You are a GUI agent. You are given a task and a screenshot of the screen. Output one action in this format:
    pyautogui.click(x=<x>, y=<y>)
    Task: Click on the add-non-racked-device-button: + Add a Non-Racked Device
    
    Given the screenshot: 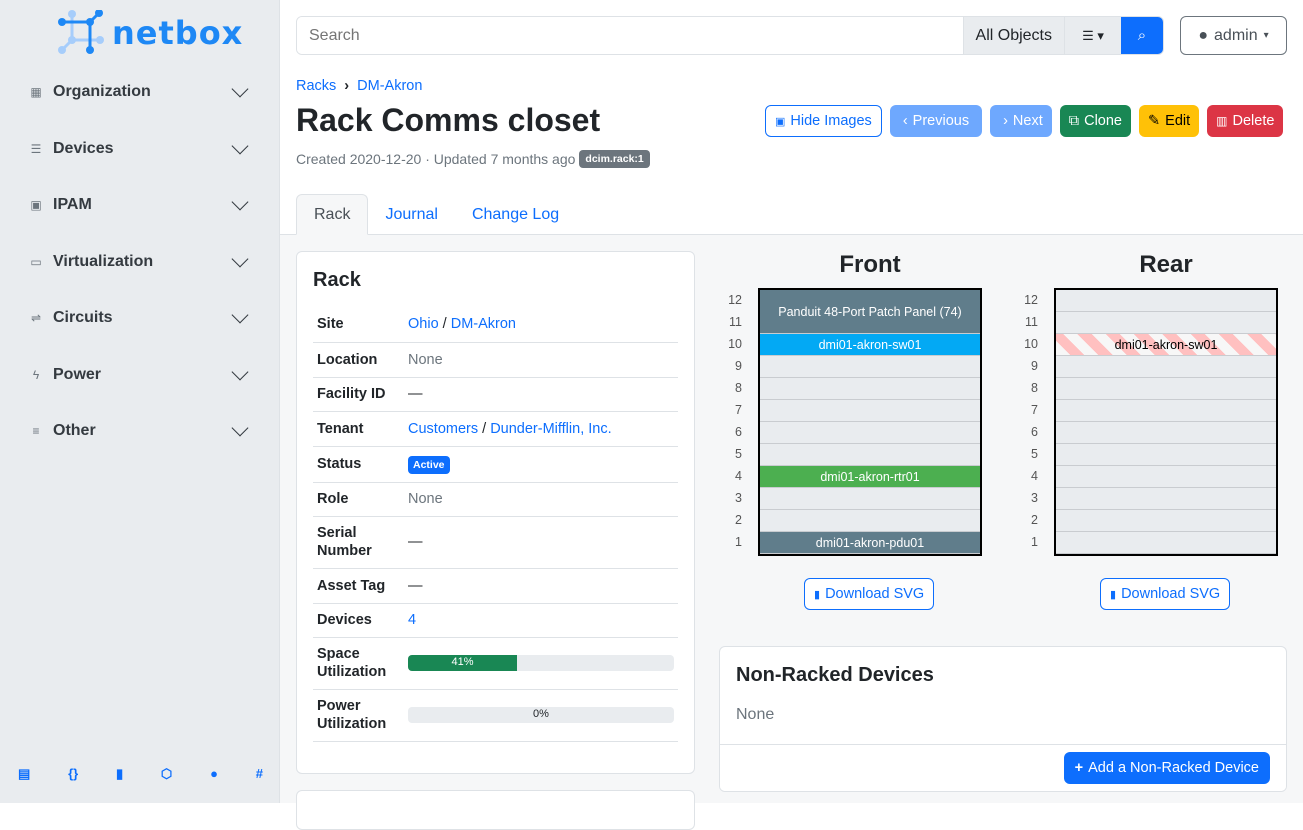 What is the action you would take?
    pyautogui.click(x=1166, y=768)
    